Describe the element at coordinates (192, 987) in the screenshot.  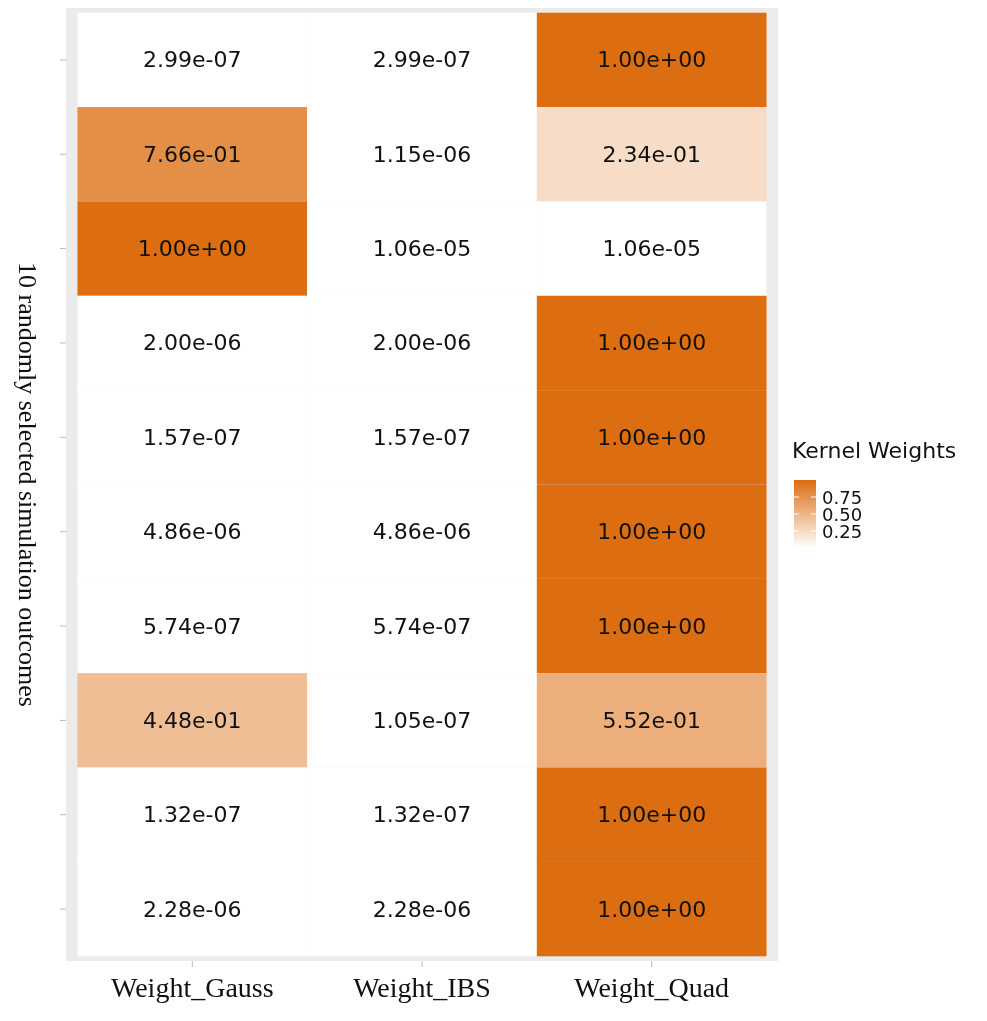
I see `x-tick-label: Weight_Gauss` at that location.